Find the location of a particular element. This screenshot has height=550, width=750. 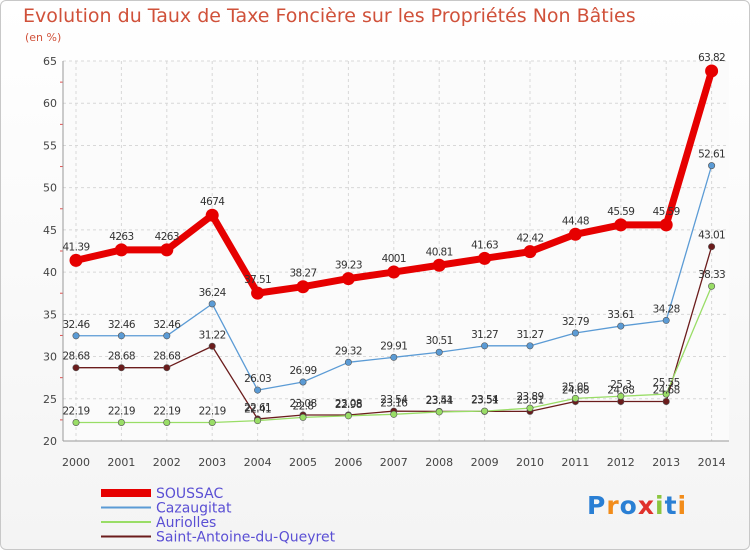

data-label: 23.44 is located at coordinates (440, 401).